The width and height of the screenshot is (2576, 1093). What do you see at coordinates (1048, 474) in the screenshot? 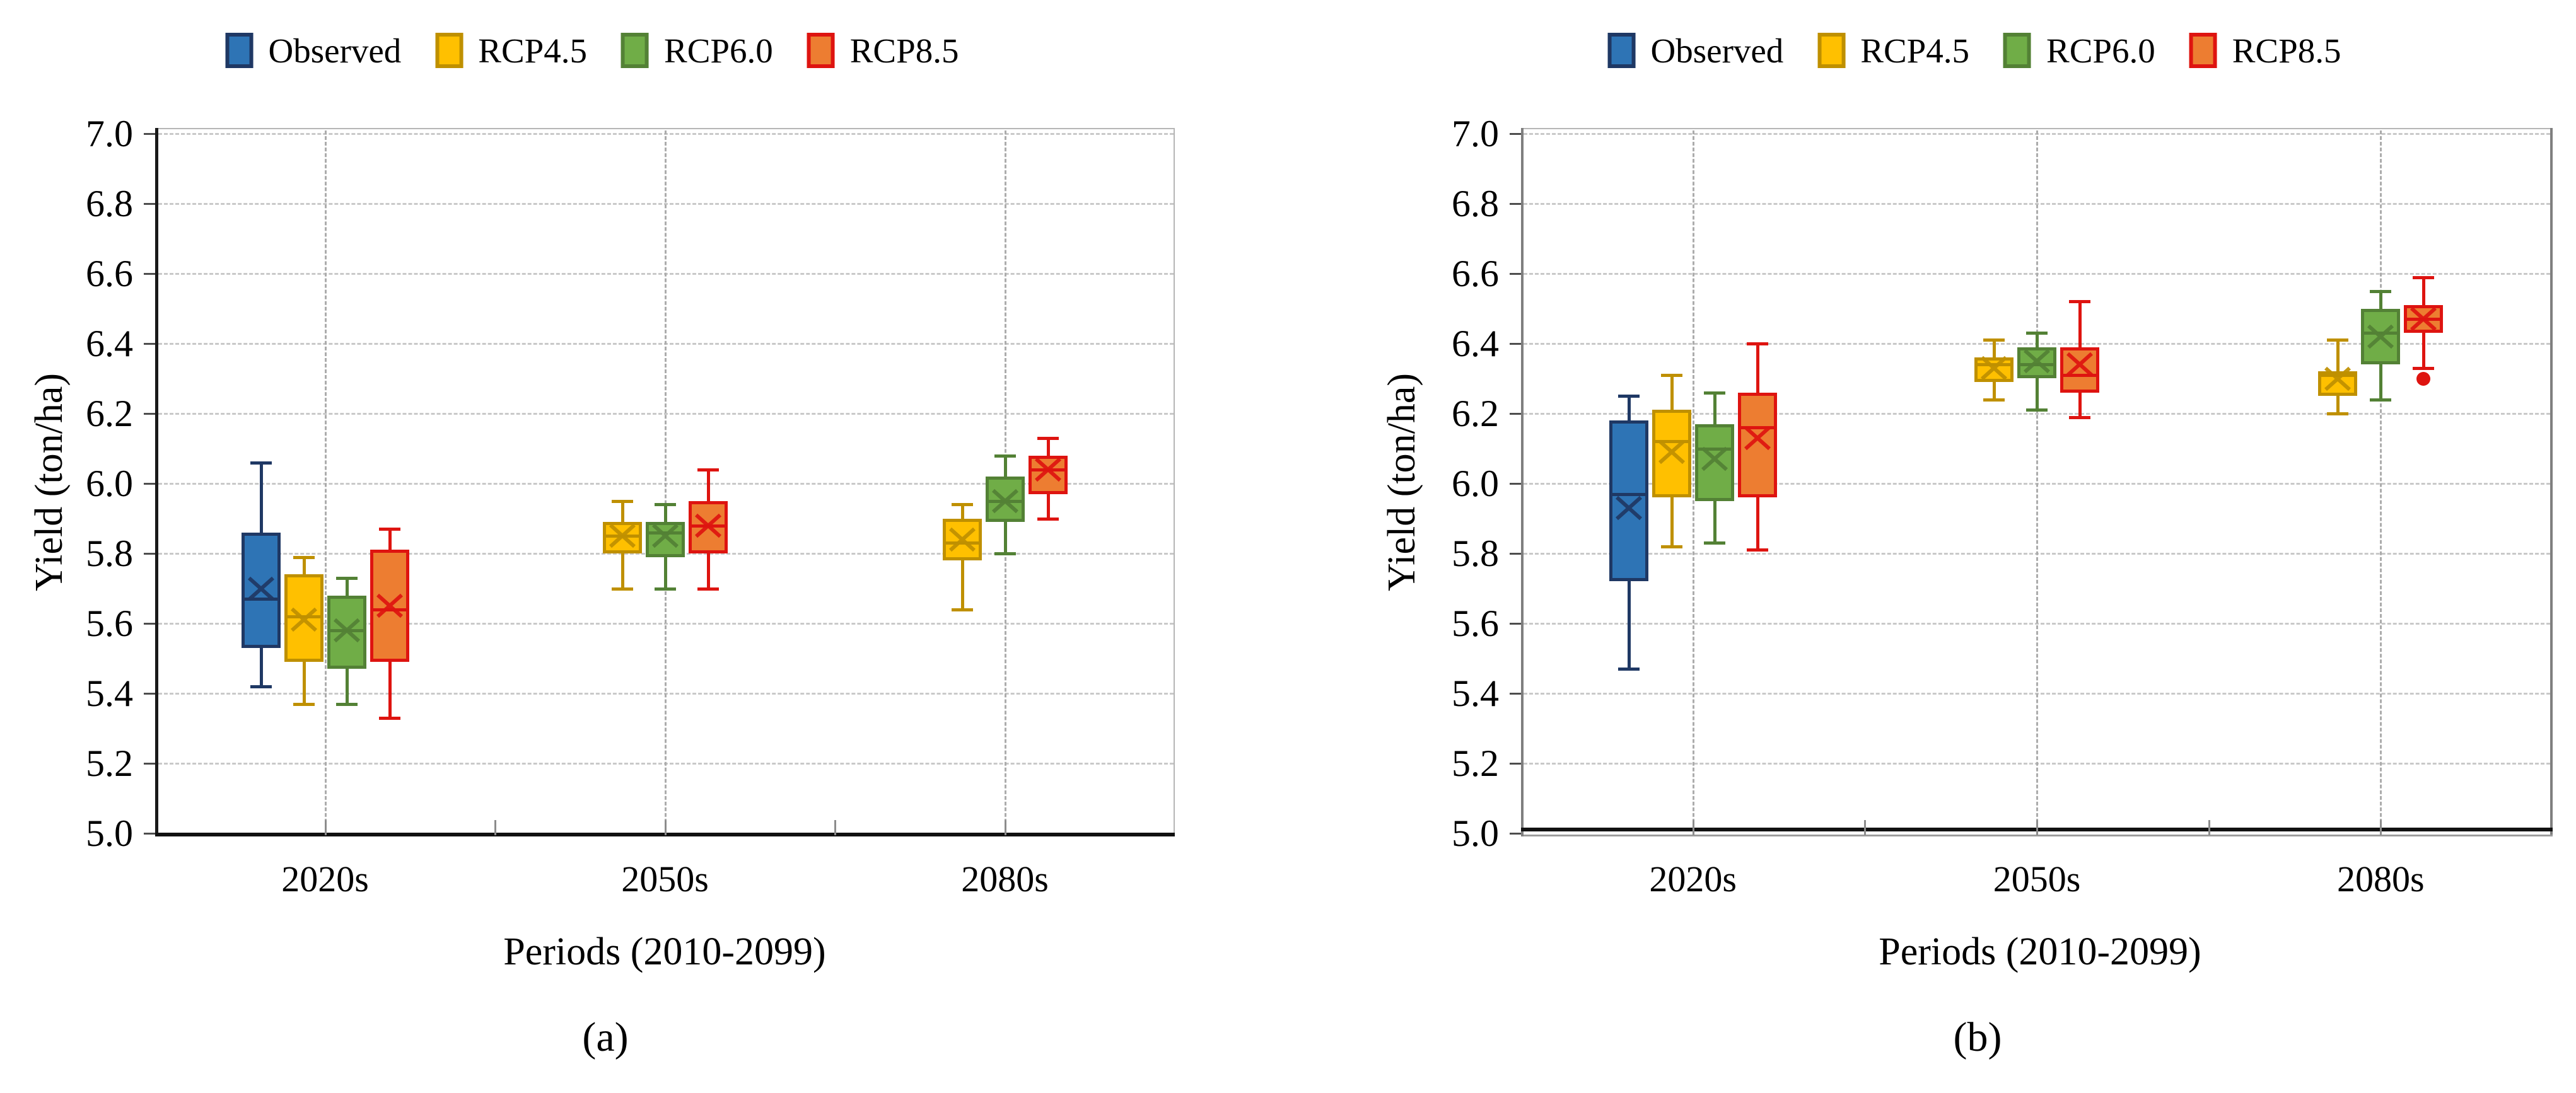
I see `box-rcp8.5-2080s` at bounding box center [1048, 474].